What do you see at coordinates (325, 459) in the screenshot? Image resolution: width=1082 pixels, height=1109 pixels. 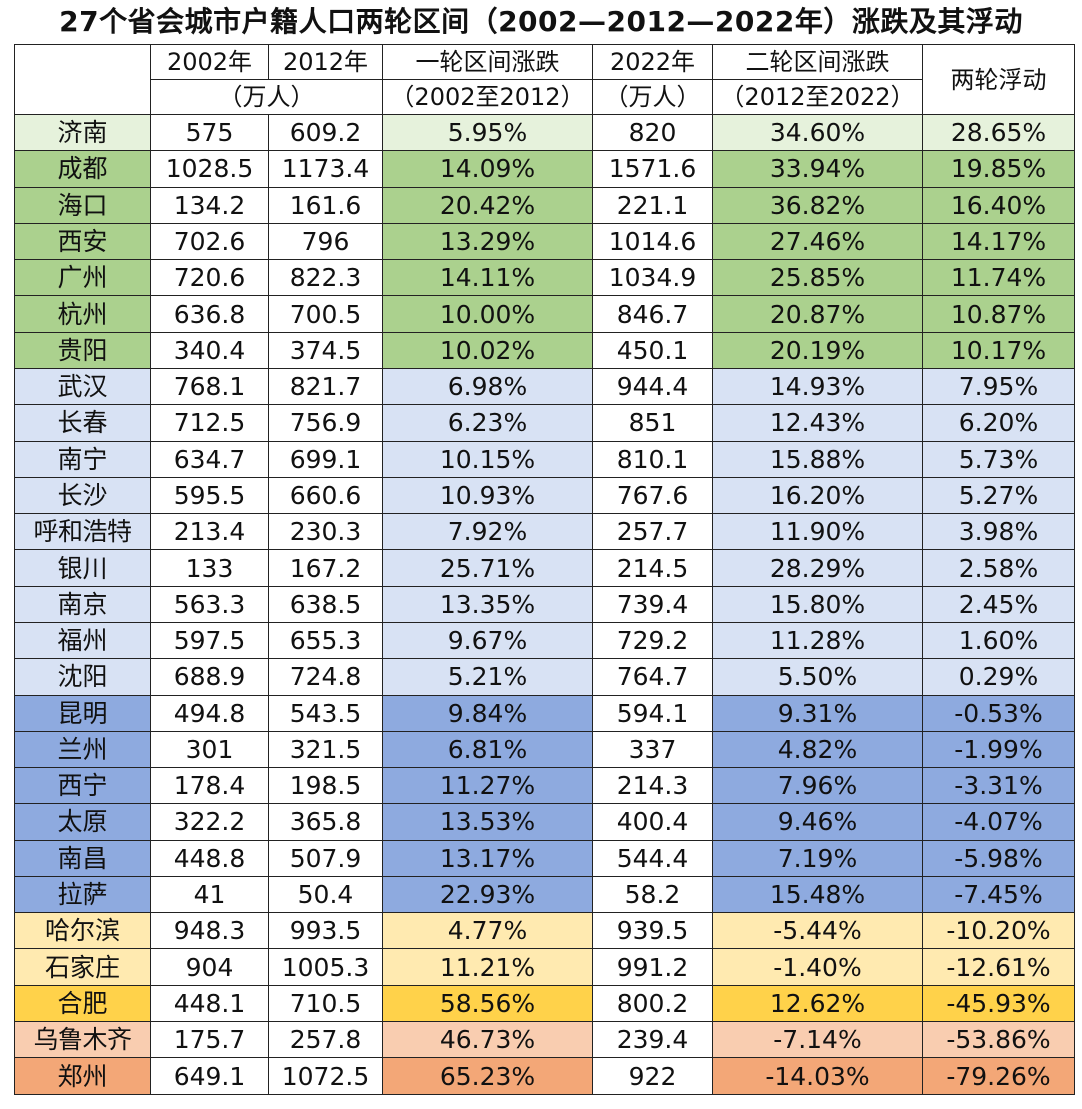 I see `pop-2012-cell: 699.1` at bounding box center [325, 459].